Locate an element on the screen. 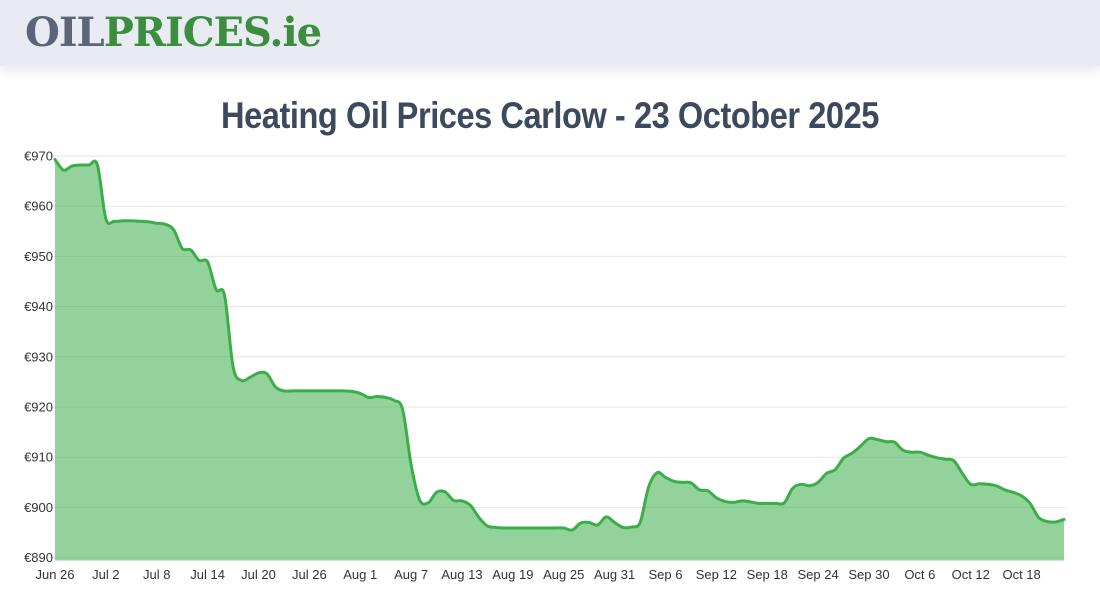 Image resolution: width=1100 pixels, height=600 pixels. x-axis-label: Oct 18 is located at coordinates (1021, 574).